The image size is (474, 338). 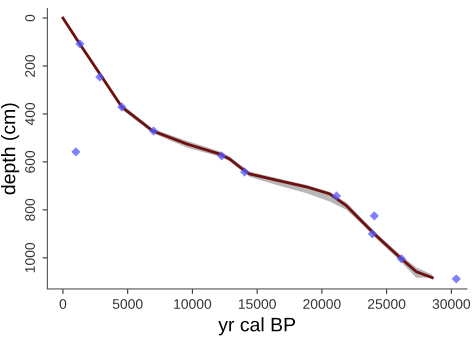 What do you see at coordinates (30, 161) in the screenshot?
I see `y-tick-label: 600` at bounding box center [30, 161].